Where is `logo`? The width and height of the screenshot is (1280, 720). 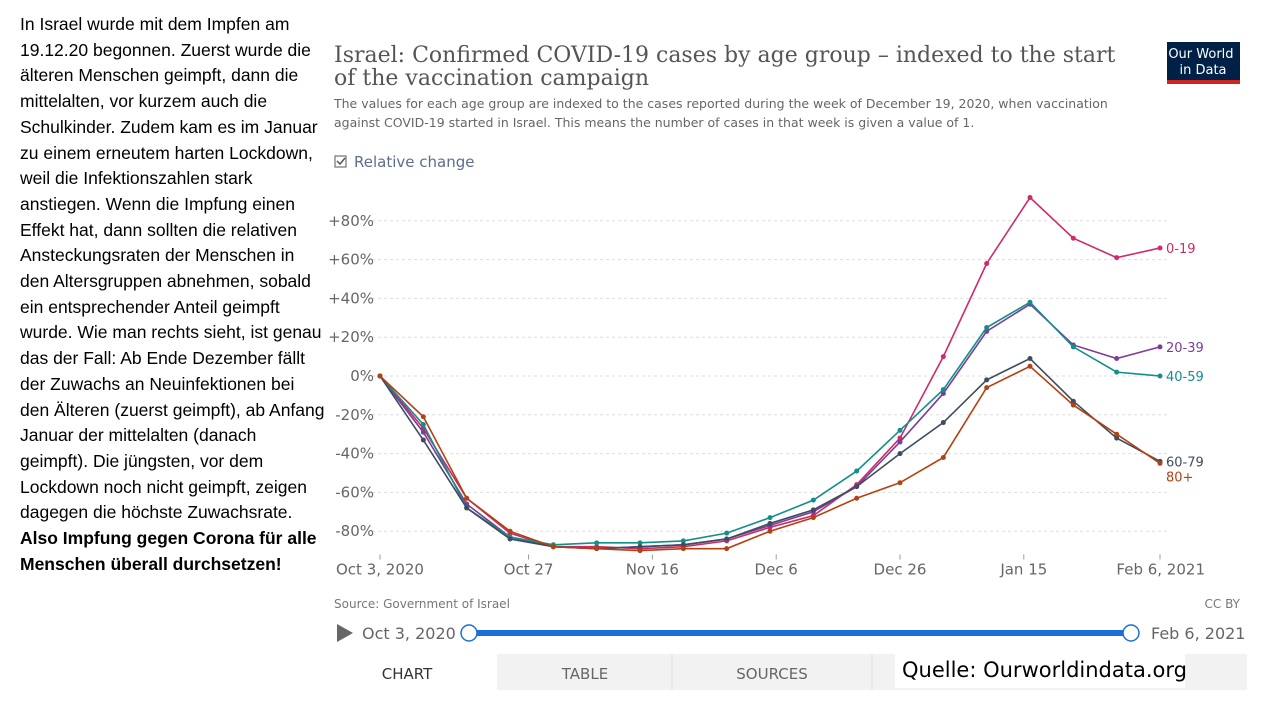
logo is located at coordinates (1203, 63).